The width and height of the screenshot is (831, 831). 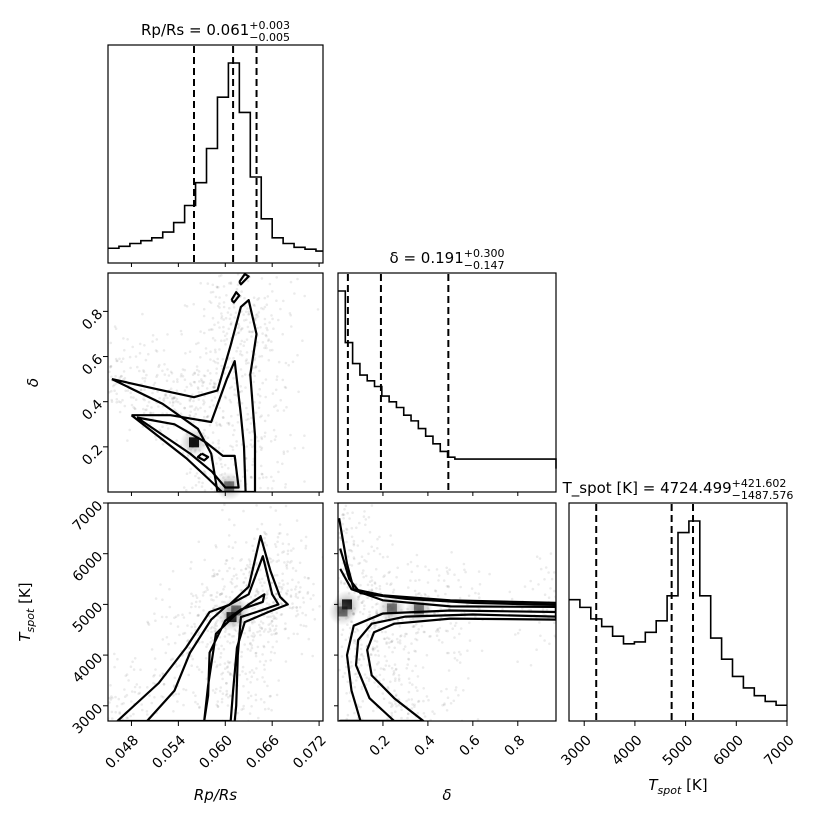 What do you see at coordinates (215, 795) in the screenshot?
I see `x-axis-label-rp: Rp/Rs` at bounding box center [215, 795].